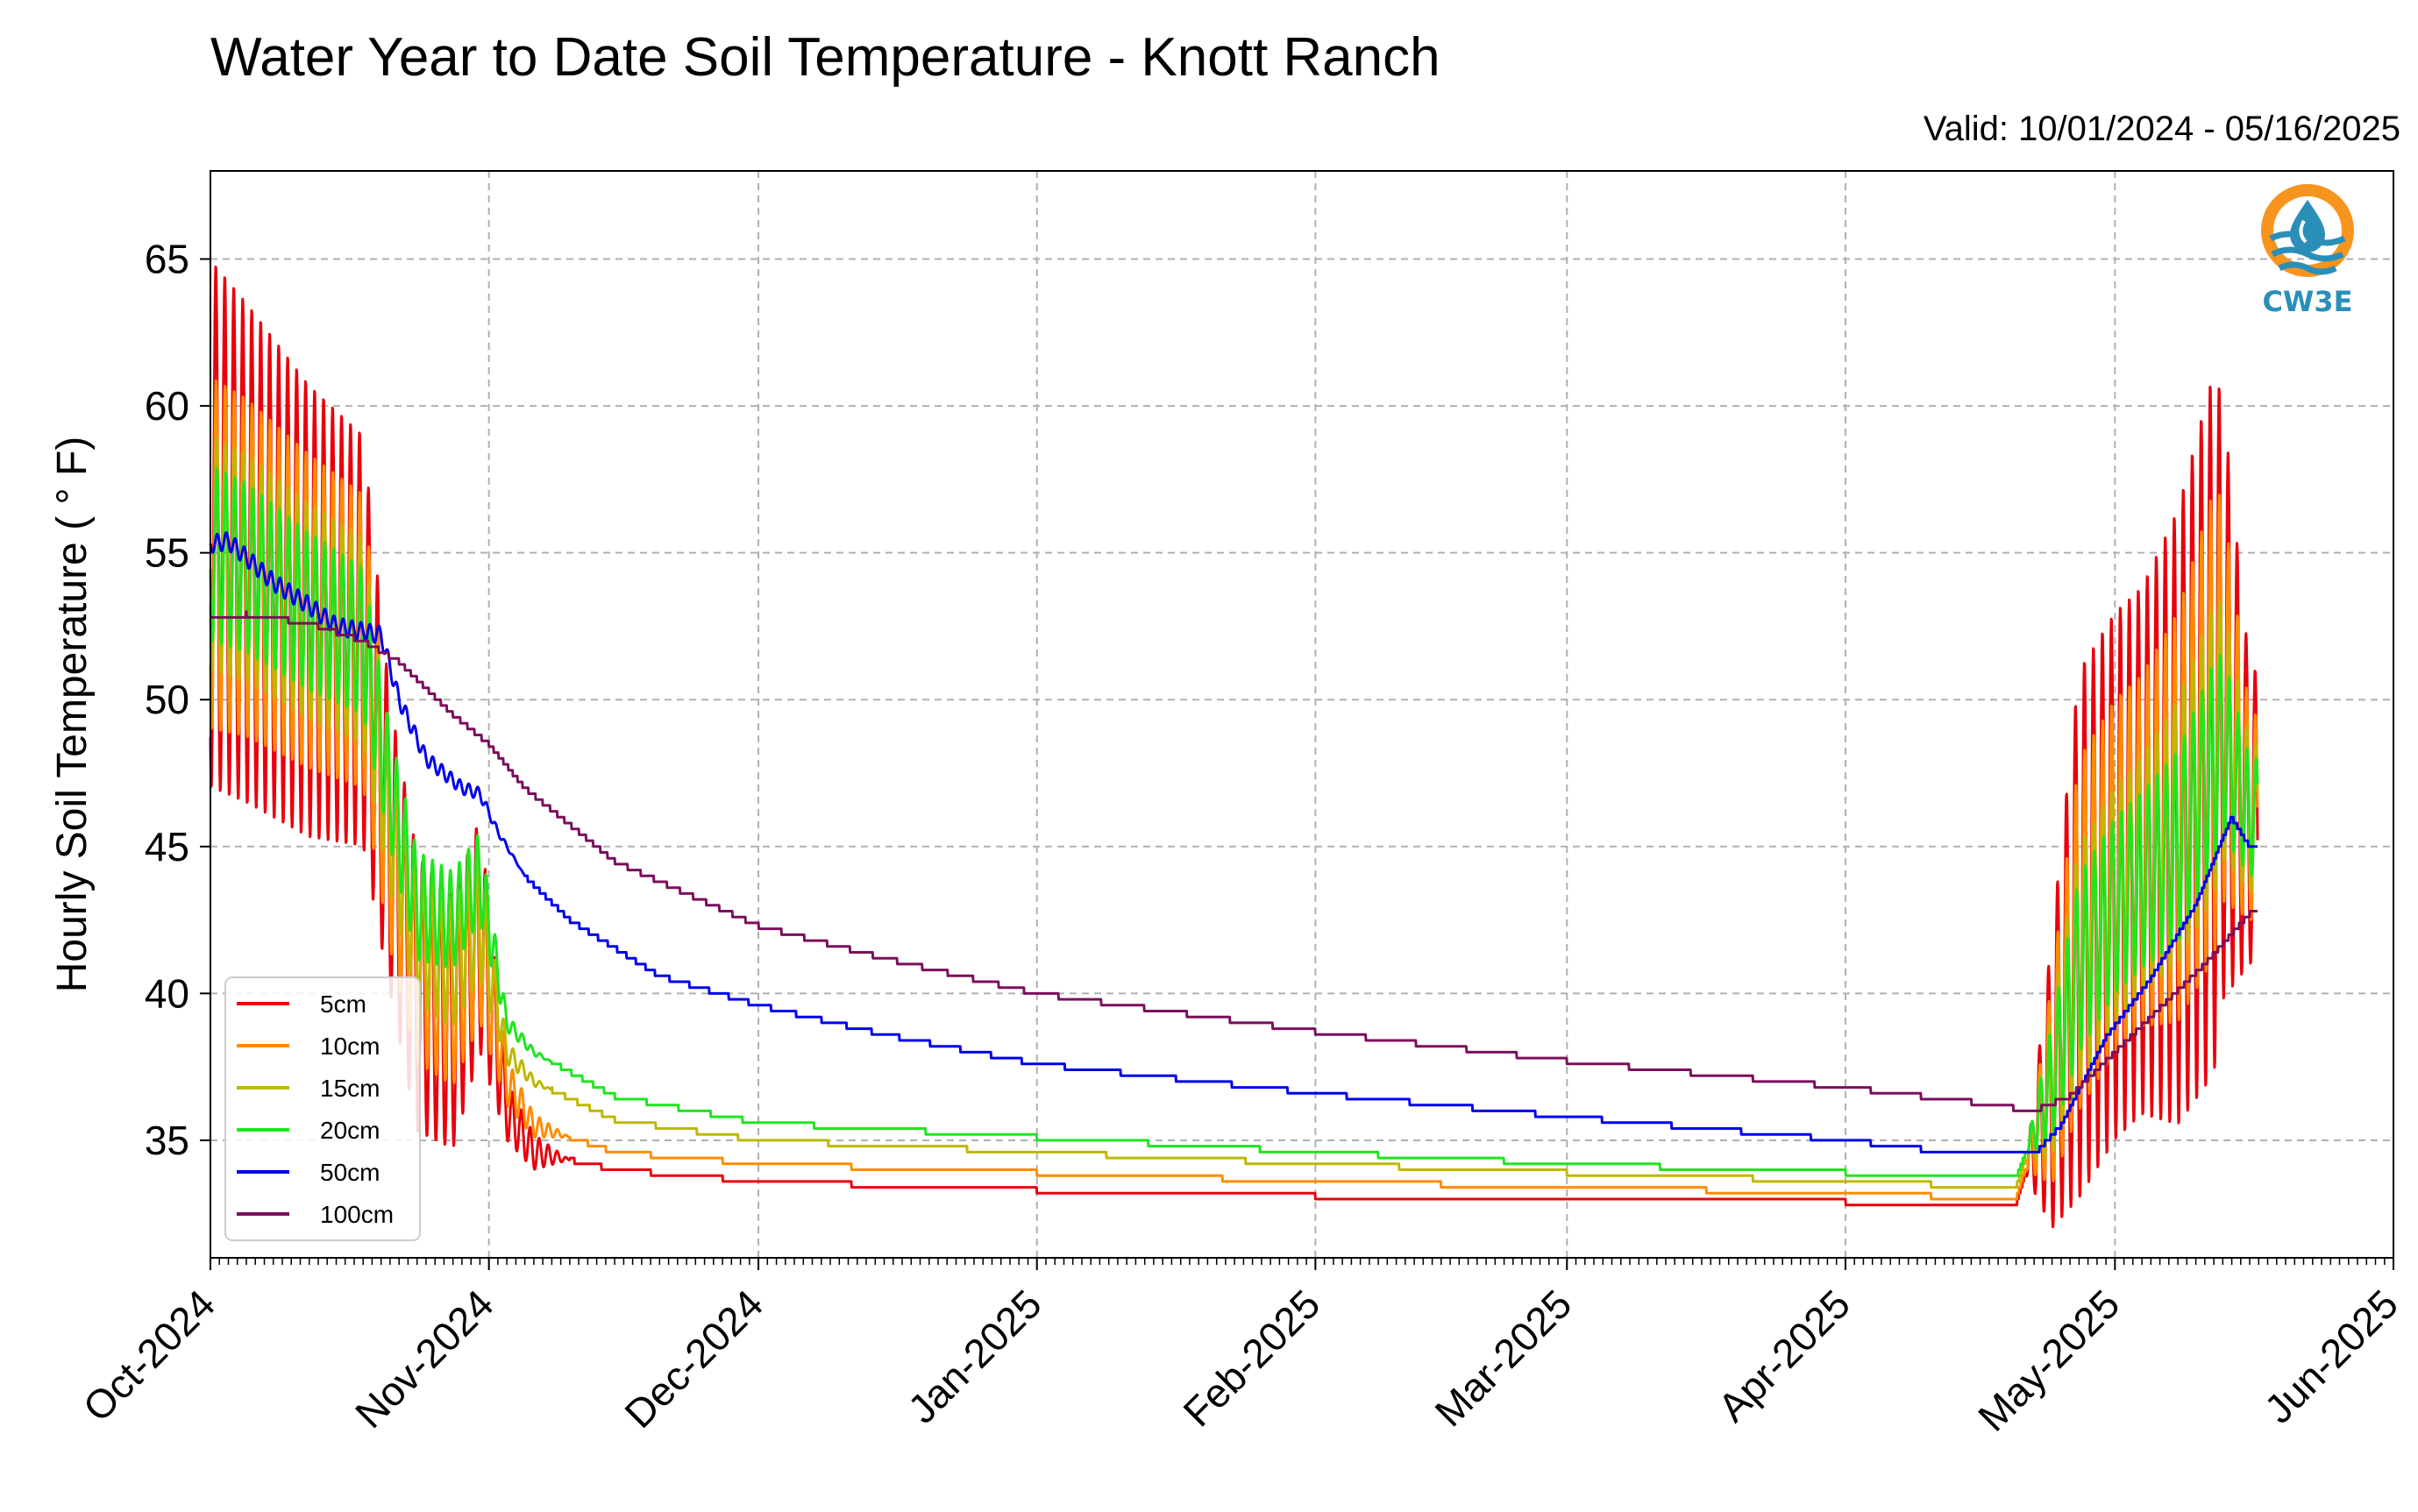 The width and height of the screenshot is (2418, 1512). Describe the element at coordinates (2308, 301) in the screenshot. I see `logo-text: CW3E` at that location.